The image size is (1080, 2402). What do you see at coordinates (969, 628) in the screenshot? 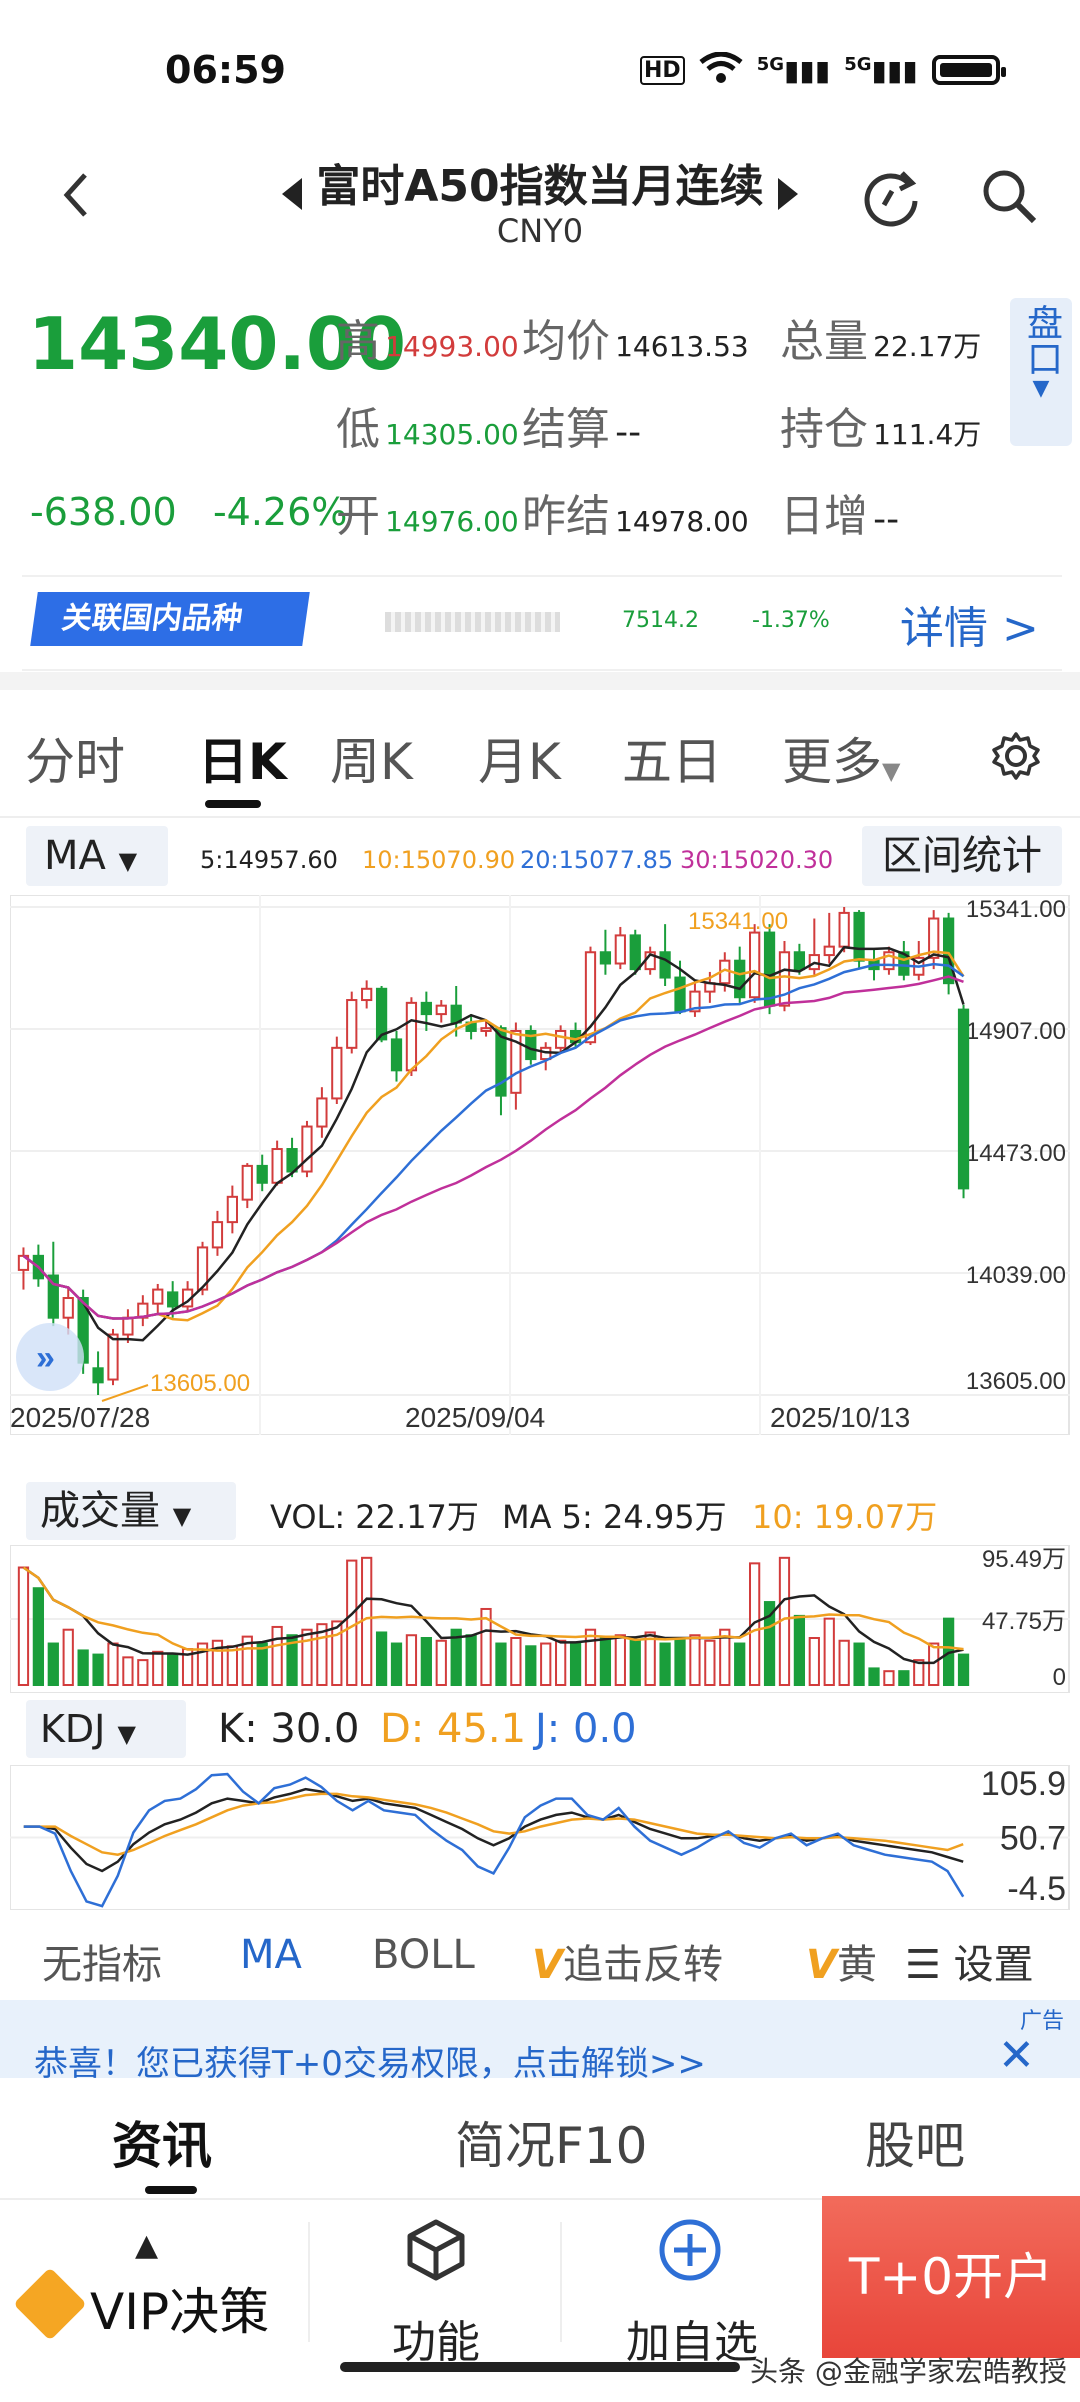
I see `related-detail-link: 详情 >` at bounding box center [969, 628].